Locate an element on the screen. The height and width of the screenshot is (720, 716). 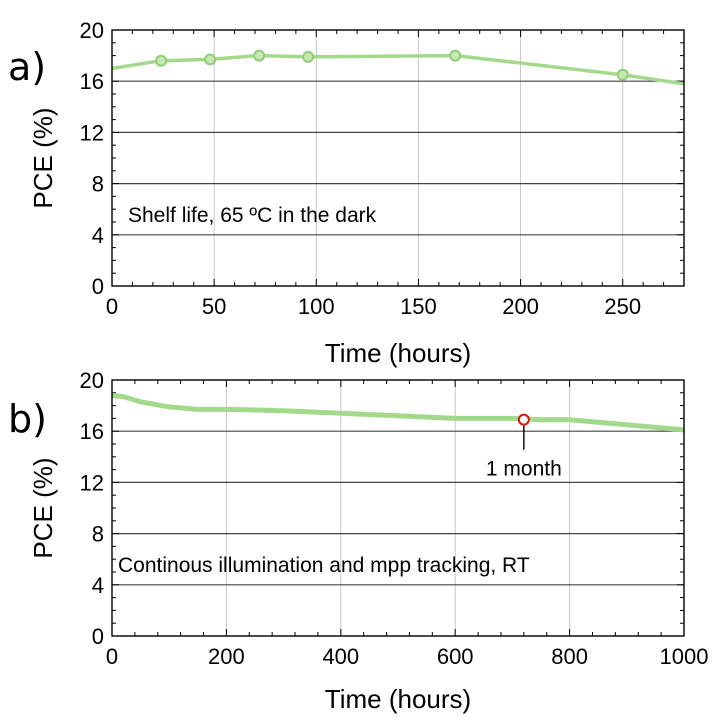
panel-annotation: Shelf life, 65 ºC in the dark is located at coordinates (252, 215).